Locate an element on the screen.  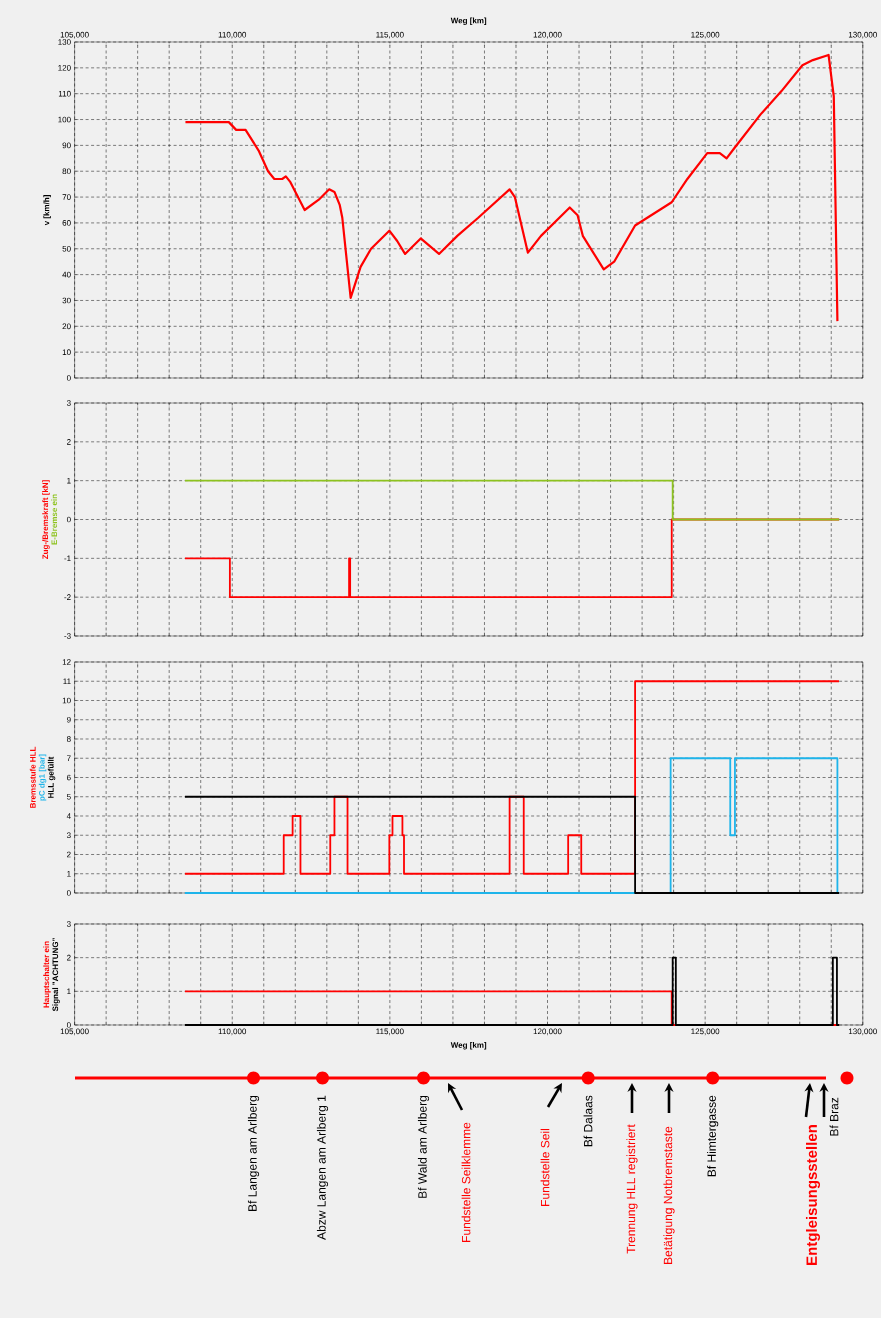
text: Bf Himtergasse is located at coordinates (713, 1136).